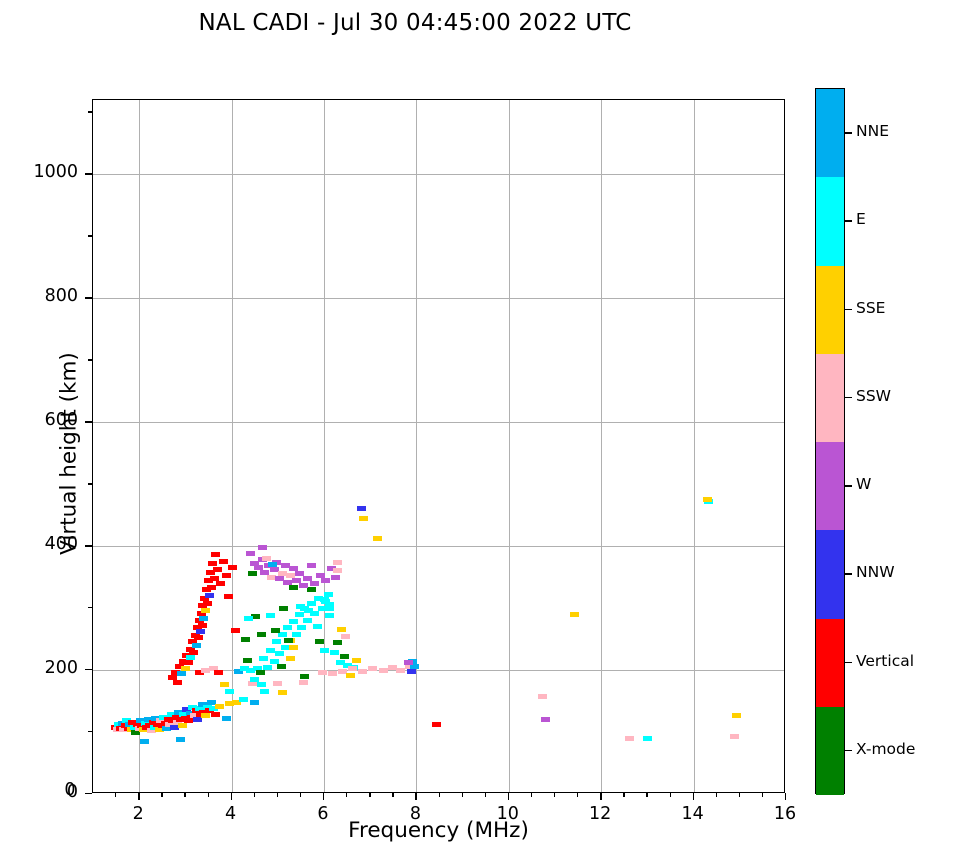 The width and height of the screenshot is (958, 857). Describe the element at coordinates (70, 790) in the screenshot. I see `x-tick-label: 0` at that location.